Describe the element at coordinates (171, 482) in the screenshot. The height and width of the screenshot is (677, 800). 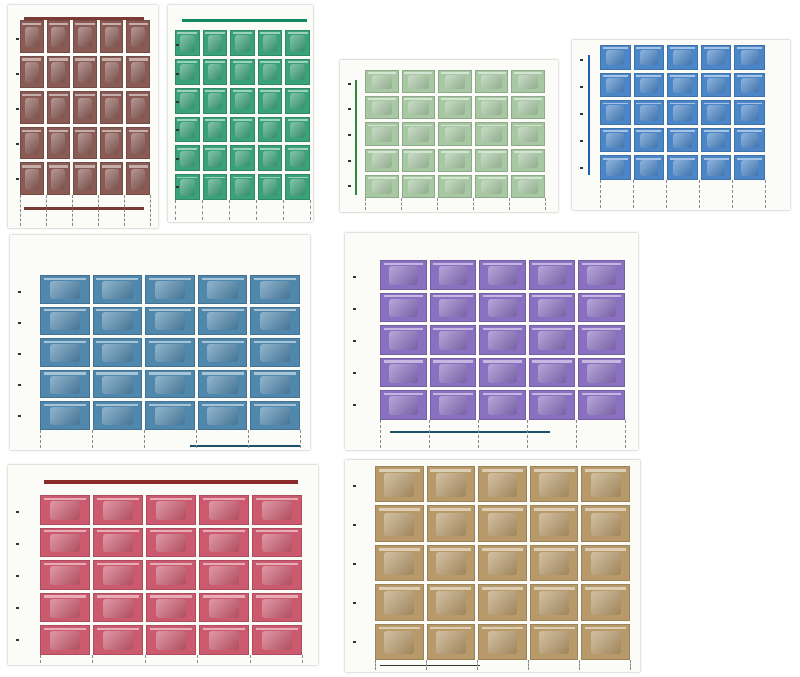
I see `margin-color-bar` at that location.